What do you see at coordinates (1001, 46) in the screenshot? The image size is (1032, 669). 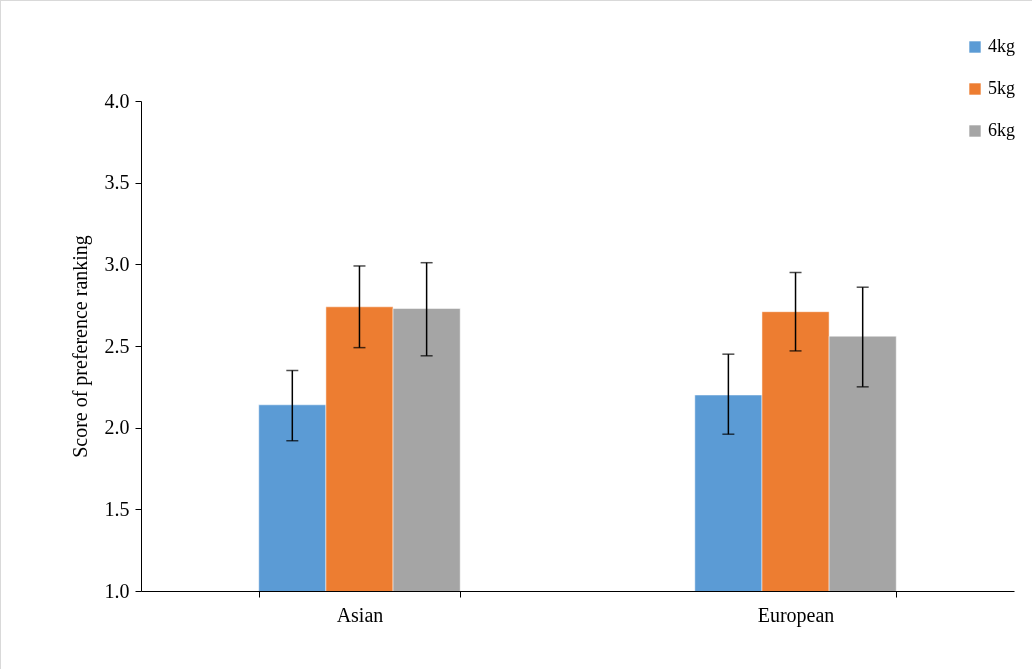 I see `legend-label: 4kg` at bounding box center [1001, 46].